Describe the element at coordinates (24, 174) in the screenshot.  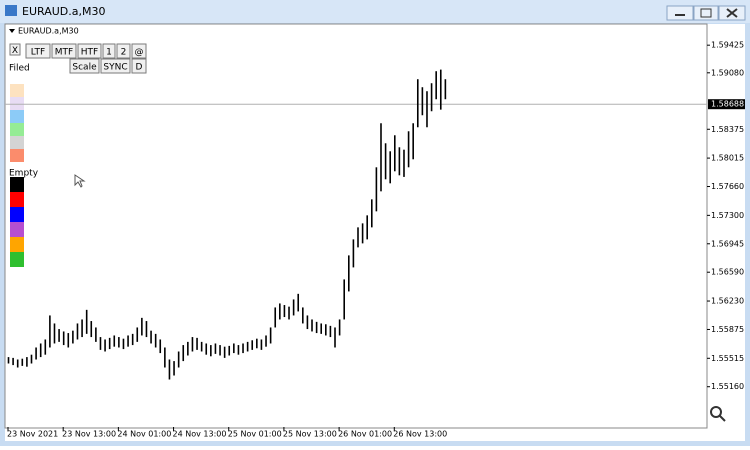
I see `empty-label: Empty` at that location.